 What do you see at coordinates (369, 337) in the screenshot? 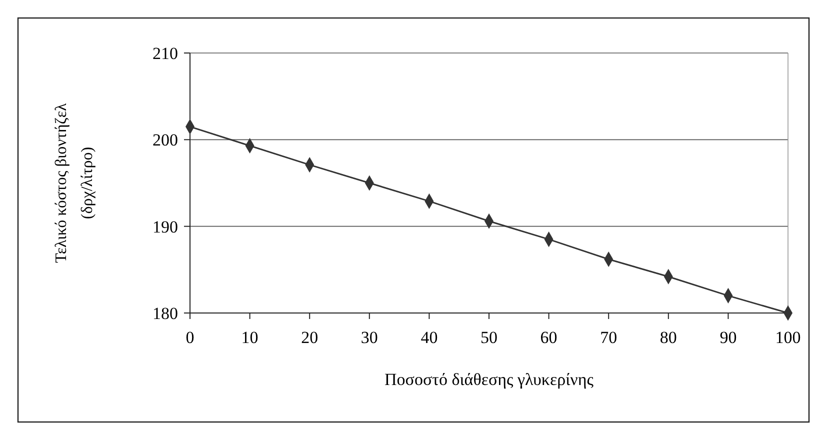
I see `x-tick-label: 30` at bounding box center [369, 337].